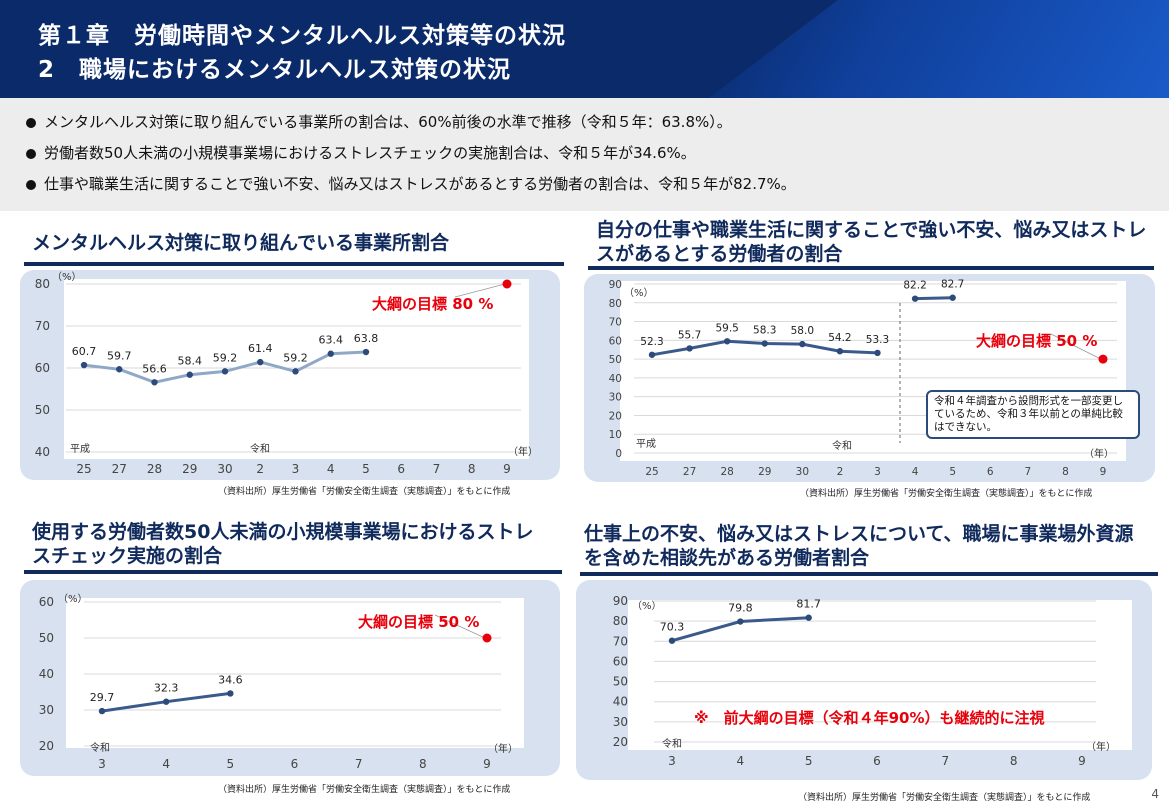 The image size is (1169, 809). I want to click on chart4-note: ※ 前大綱の目標（令和４年90%）も継続的に注視, so click(869, 718).